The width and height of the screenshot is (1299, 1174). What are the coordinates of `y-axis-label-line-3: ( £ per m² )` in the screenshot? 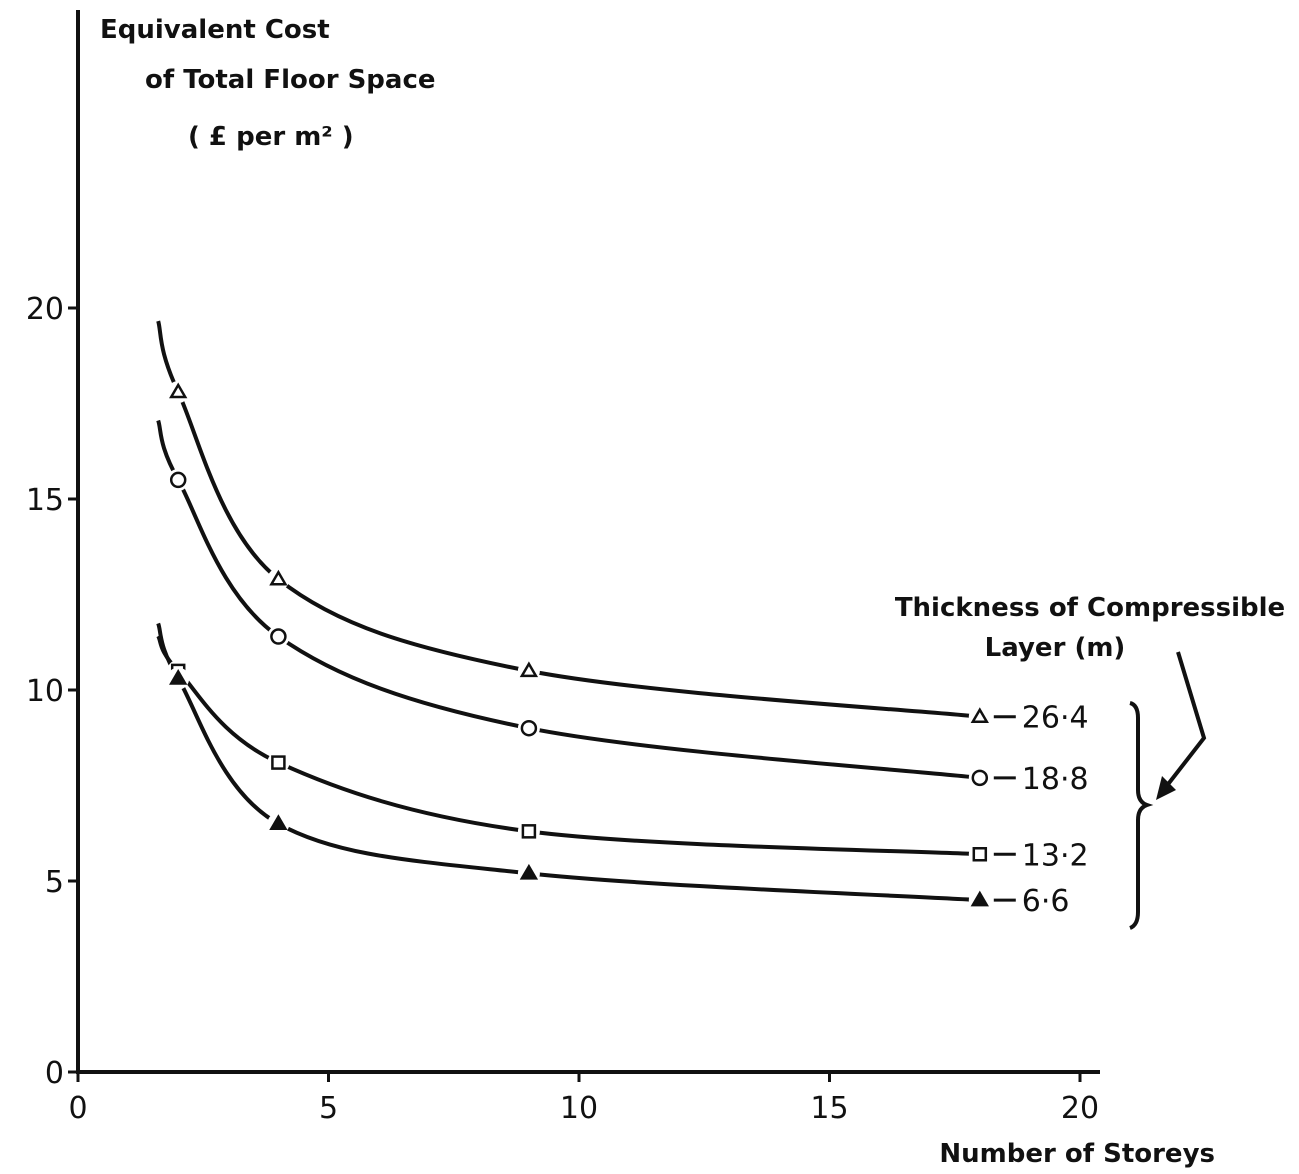 It's located at (271, 137).